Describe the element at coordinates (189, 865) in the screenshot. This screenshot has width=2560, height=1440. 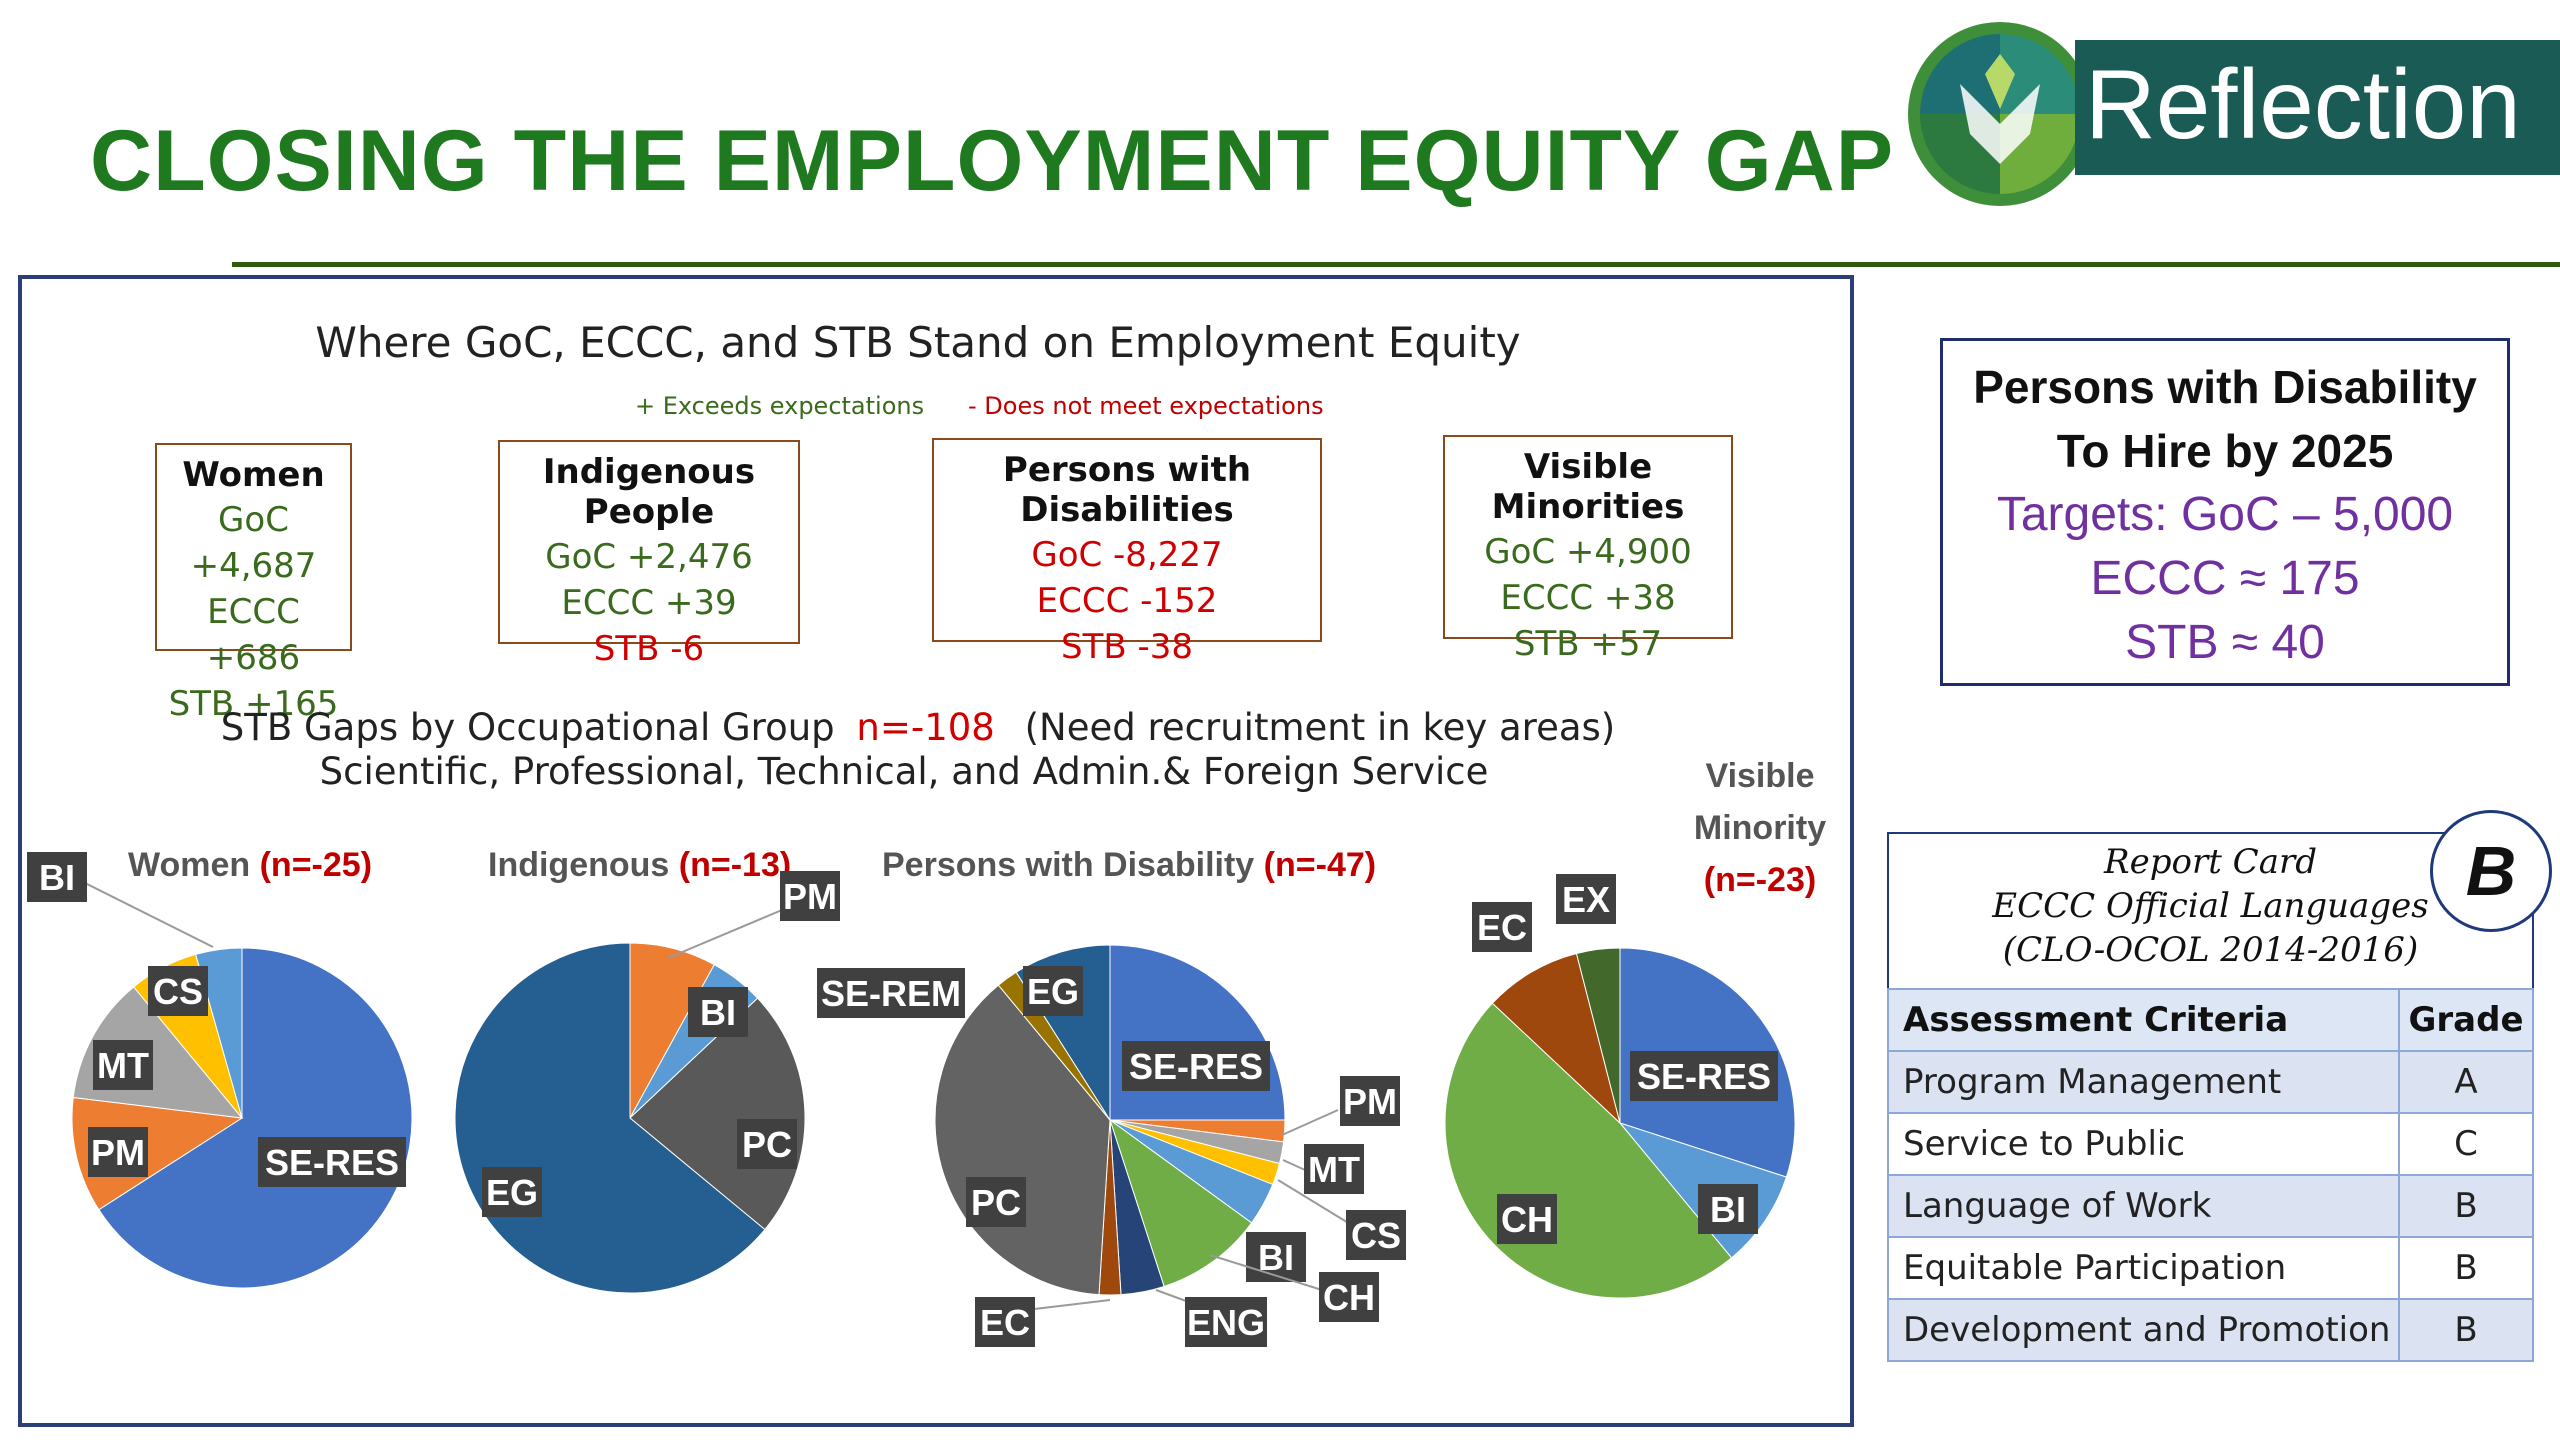
I see `pie-title-text: Women` at that location.